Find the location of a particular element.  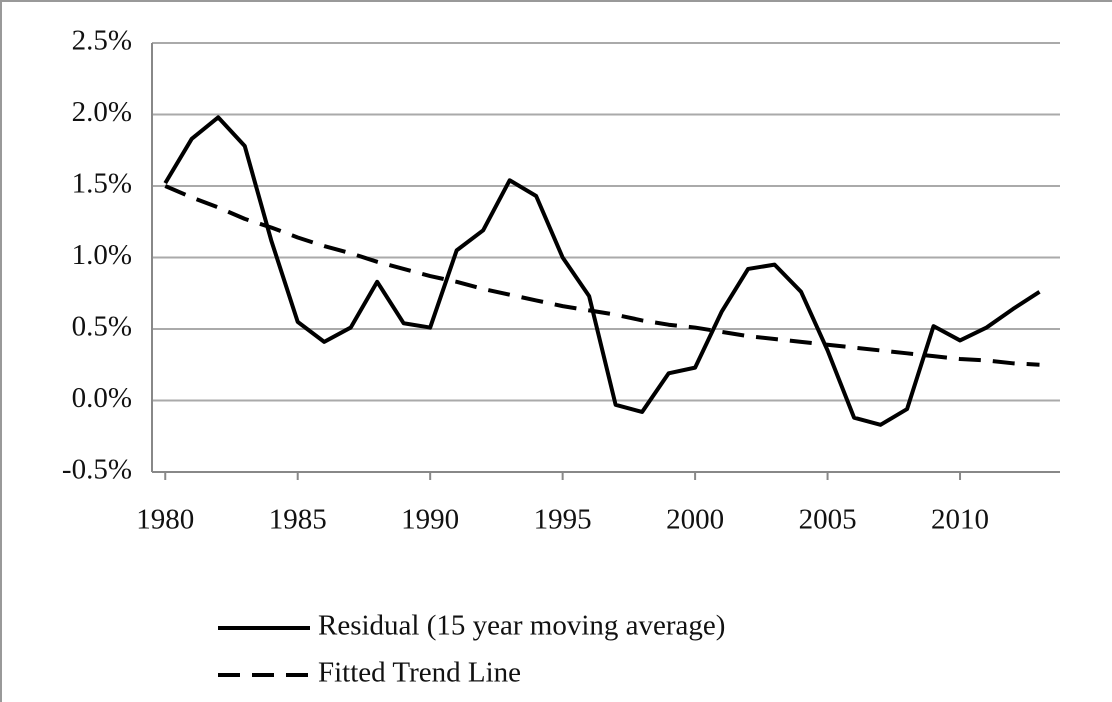

x-tick-label: 1985 is located at coordinates (298, 520).